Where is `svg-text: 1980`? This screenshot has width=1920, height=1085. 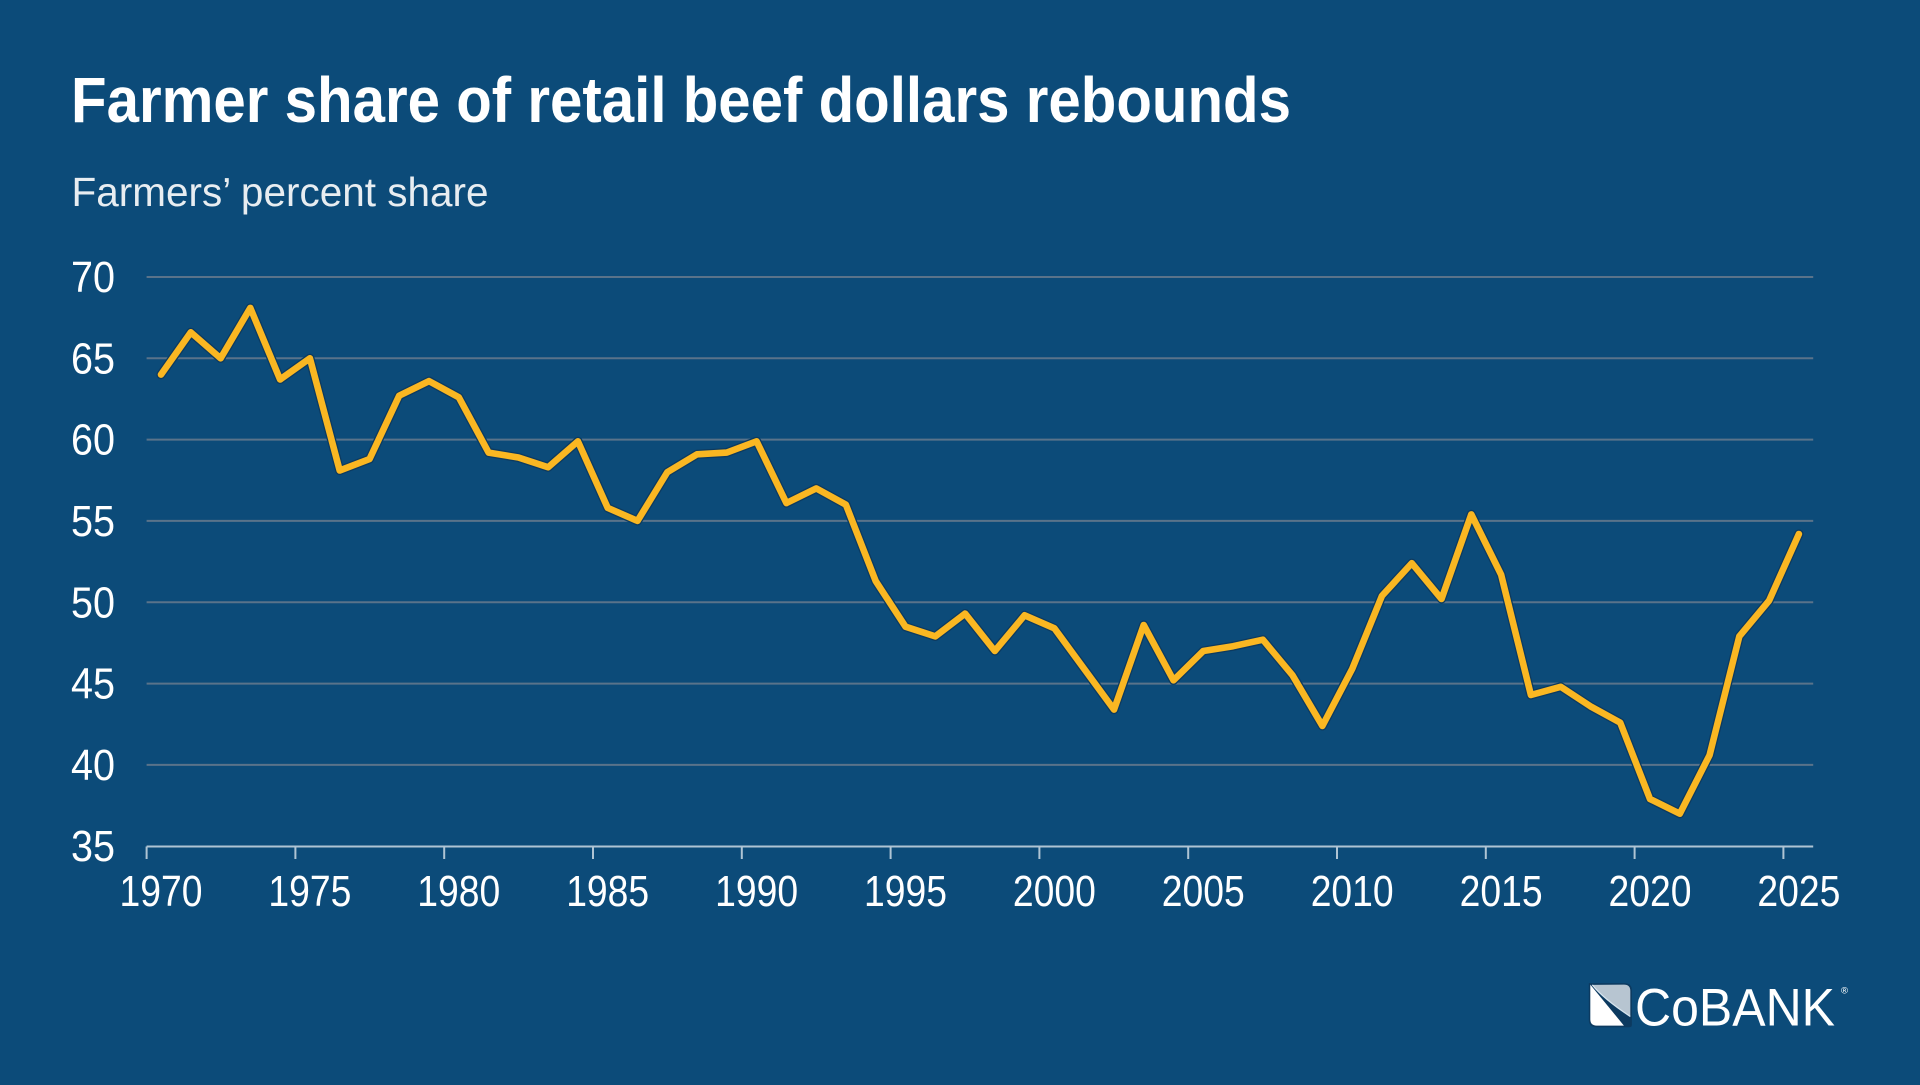
svg-text: 1980 is located at coordinates (458, 892).